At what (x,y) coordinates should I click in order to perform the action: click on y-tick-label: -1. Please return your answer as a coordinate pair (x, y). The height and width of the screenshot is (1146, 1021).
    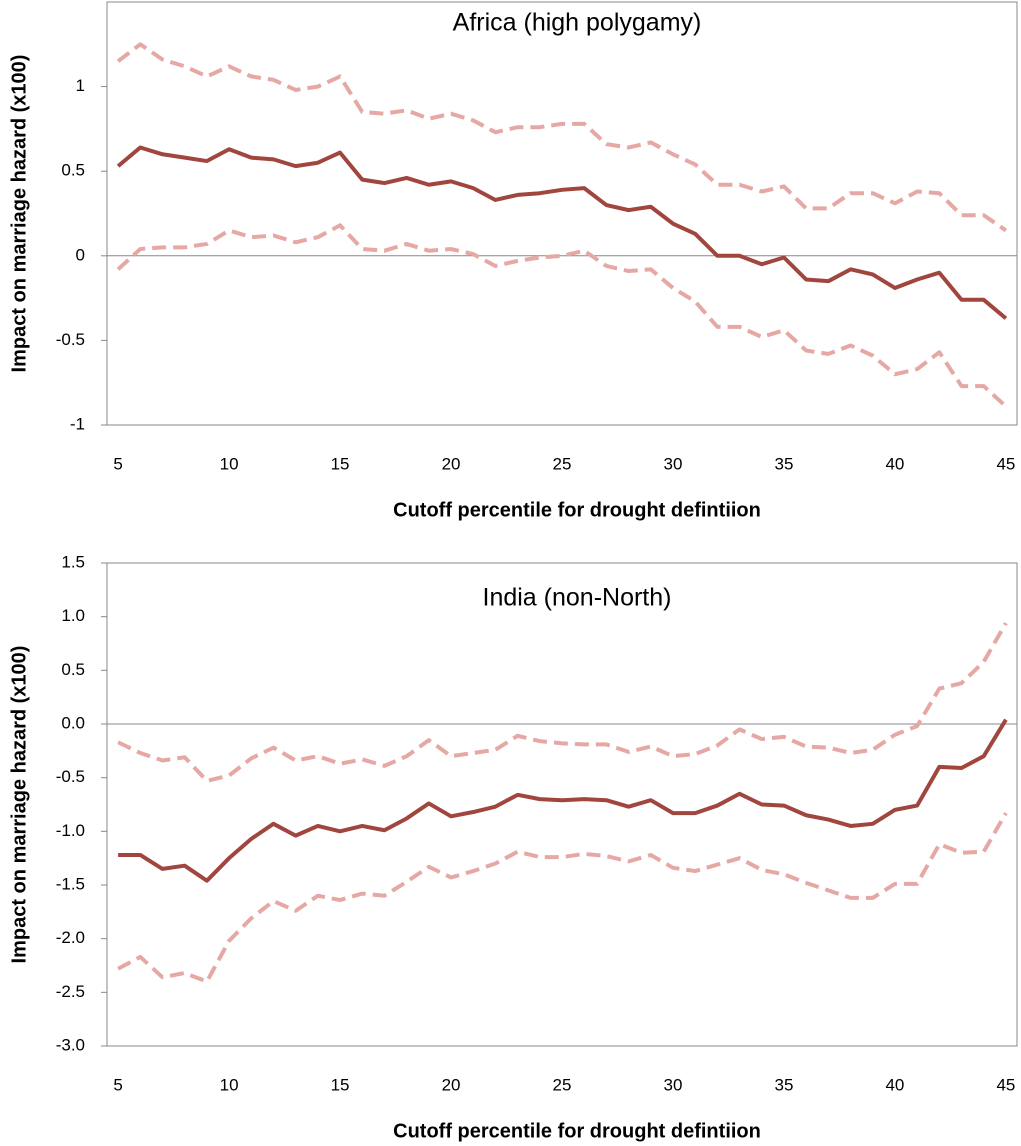
    Looking at the image, I should click on (77, 423).